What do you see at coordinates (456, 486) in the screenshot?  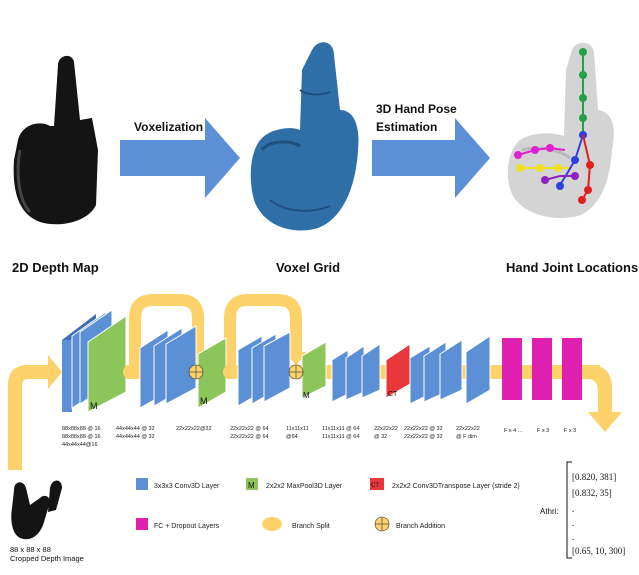 I see `svg-text:2x2x2 Conv3DTranspose Layer (s: 2x2x2 Conv3DTranspose Layer (stride 2)` at bounding box center [456, 486].